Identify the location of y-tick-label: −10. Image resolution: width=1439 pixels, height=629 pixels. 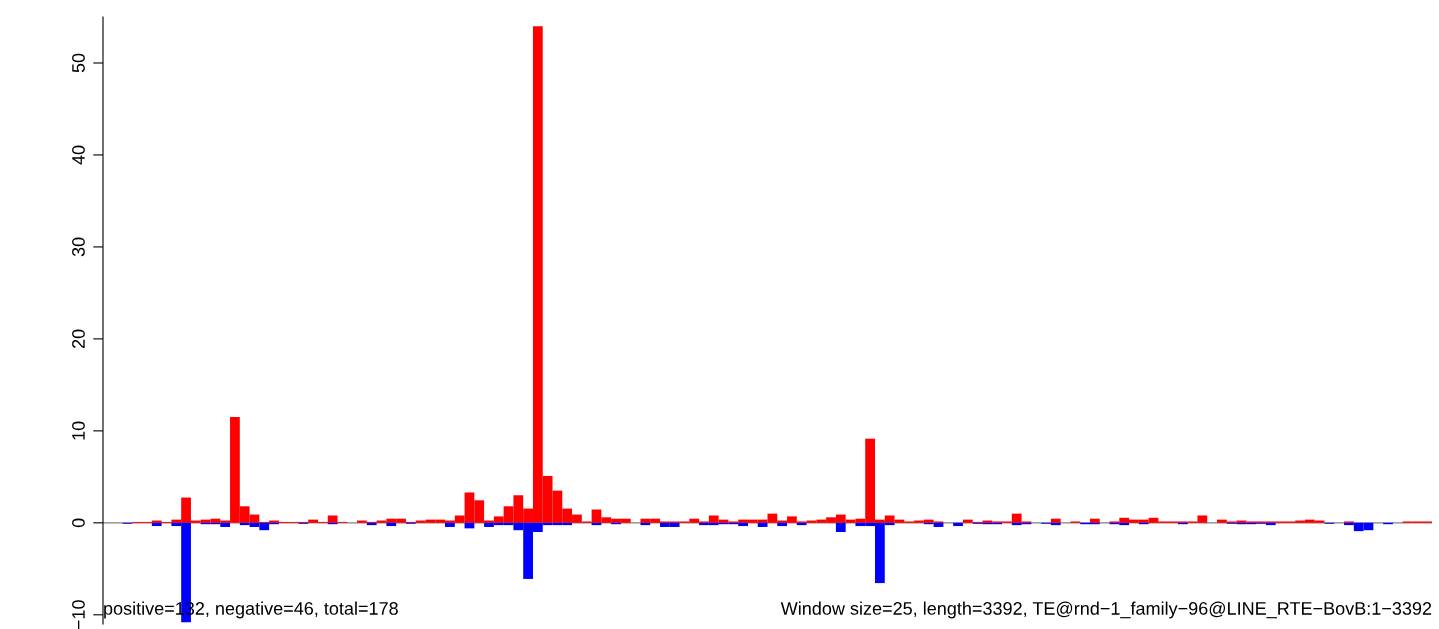
(78, 614).